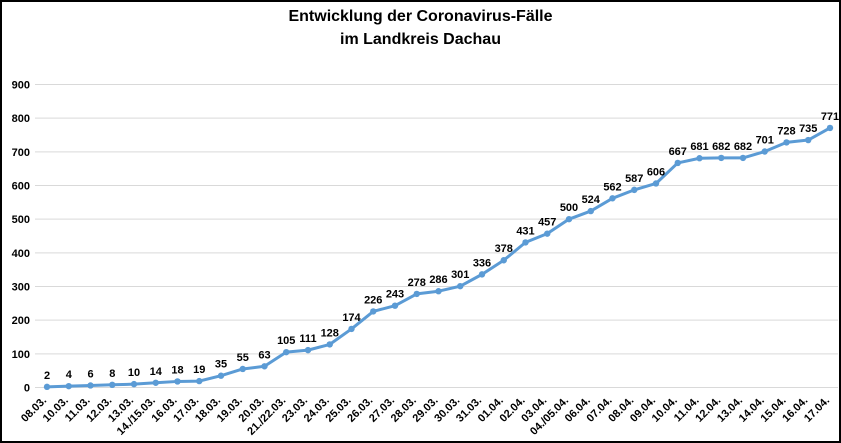  I want to click on data-label: 10, so click(134, 373).